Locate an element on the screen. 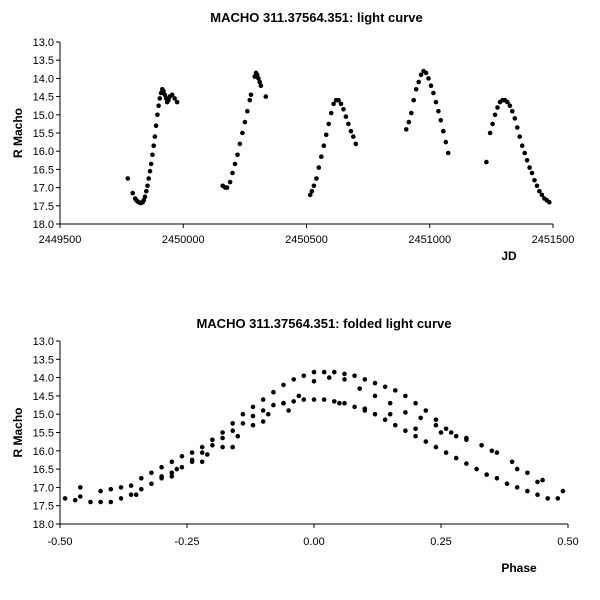 The height and width of the screenshot is (600, 600). x-tick-label: 2450000 is located at coordinates (183, 240).